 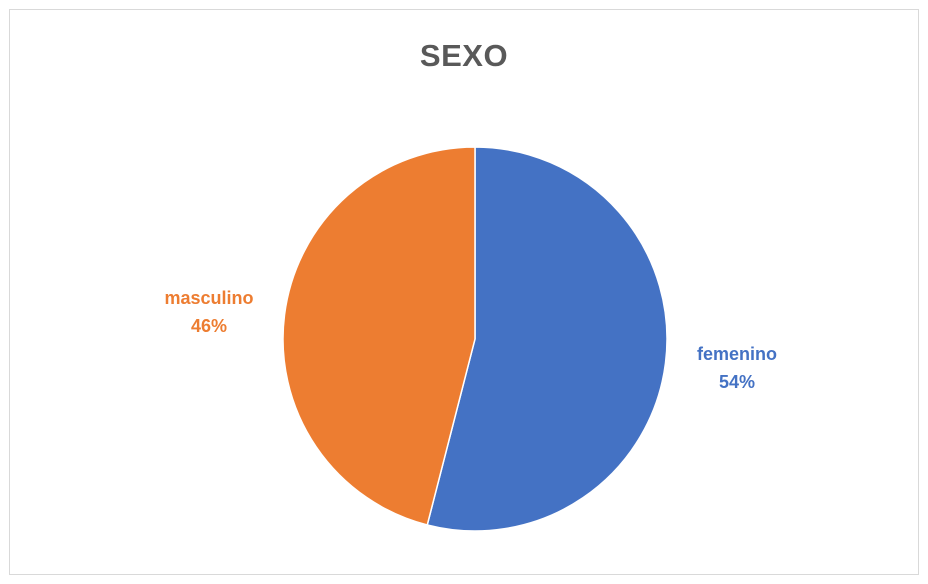 I want to click on chart-title: SEXO, so click(x=464, y=55).